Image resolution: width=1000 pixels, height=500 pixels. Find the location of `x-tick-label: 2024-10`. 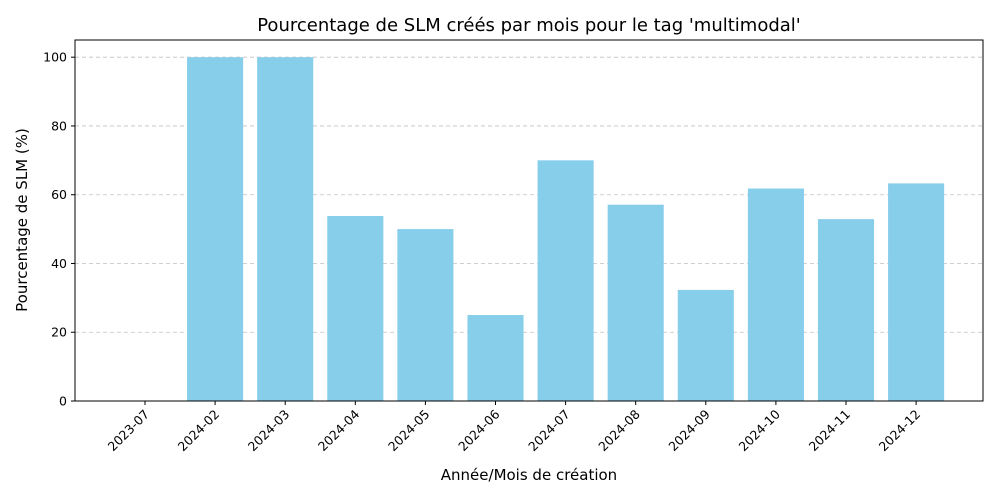

x-tick-label: 2024-10 is located at coordinates (759, 430).